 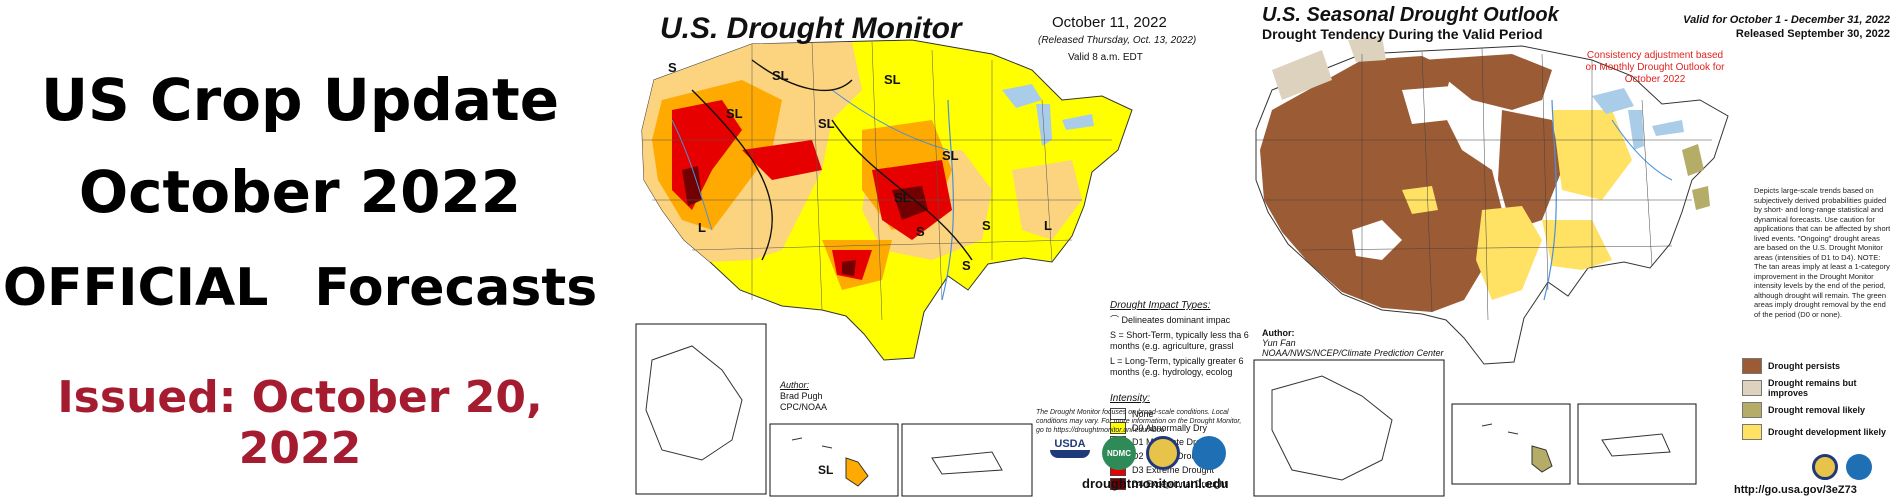 I want to click on outlook-legend-row: Drought persists, so click(x=1820, y=366).